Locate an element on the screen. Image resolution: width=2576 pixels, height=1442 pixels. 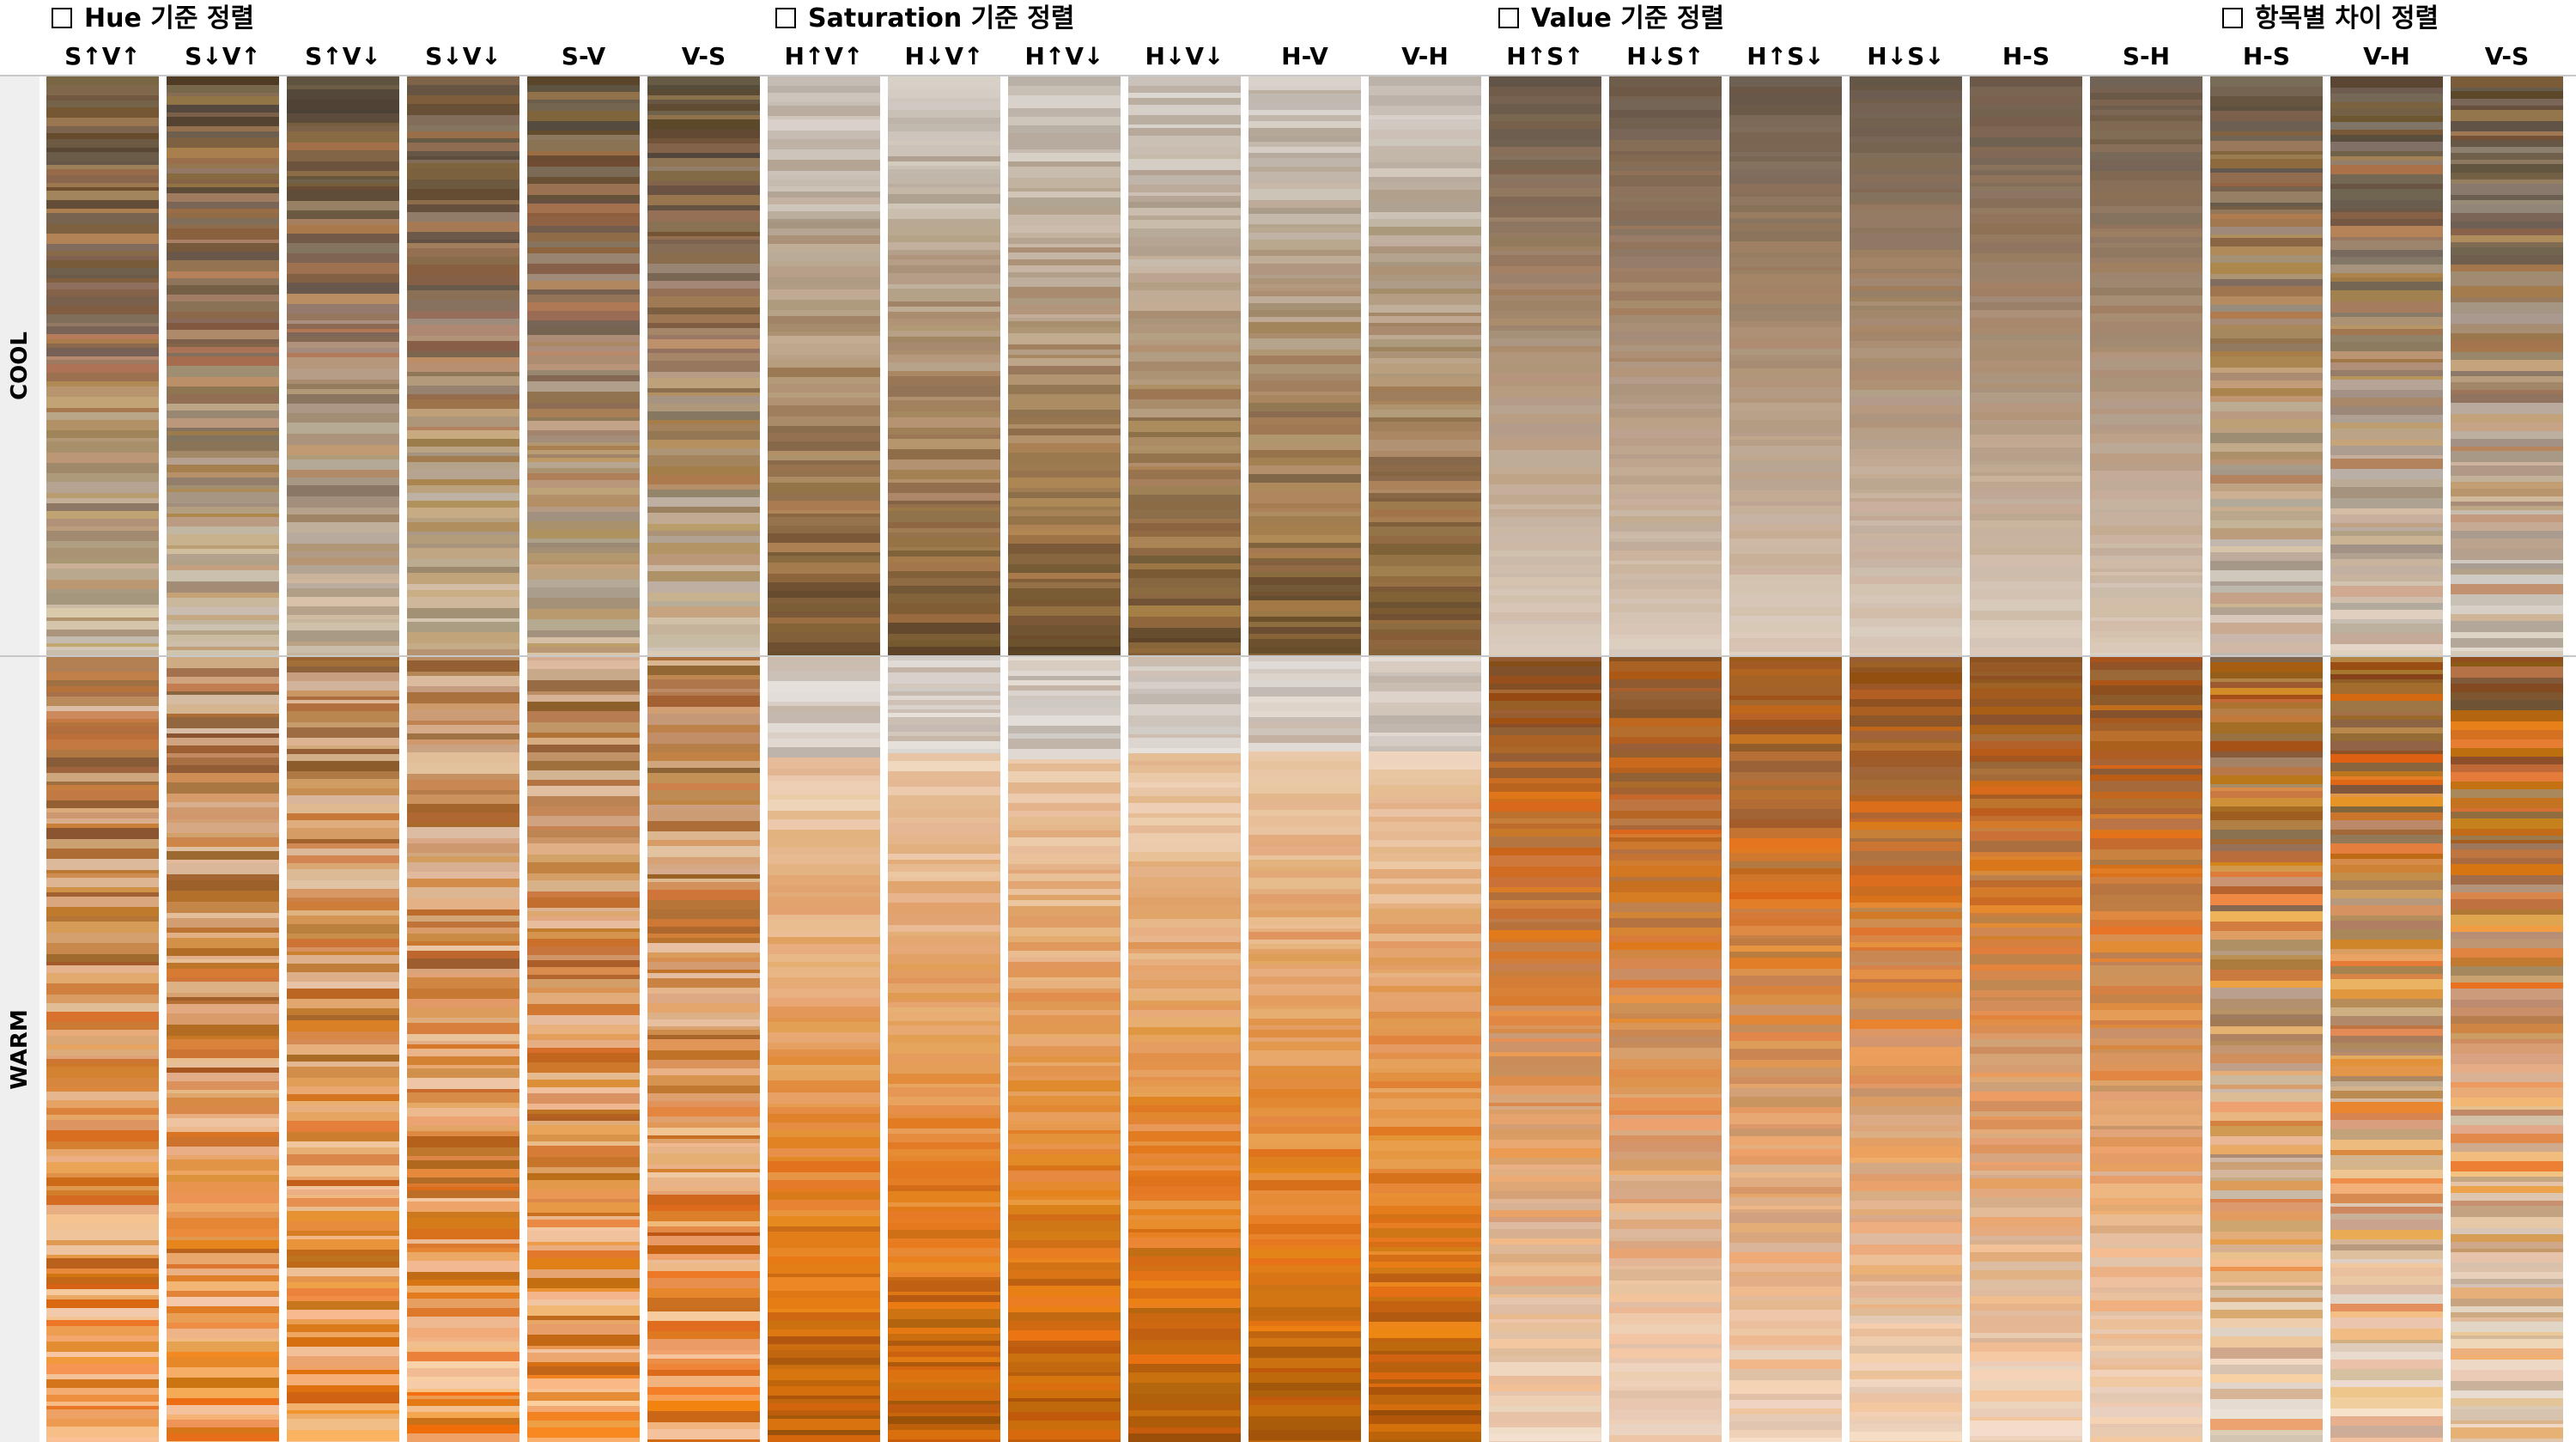
warm-swatch-column is located at coordinates (2386, 1049).